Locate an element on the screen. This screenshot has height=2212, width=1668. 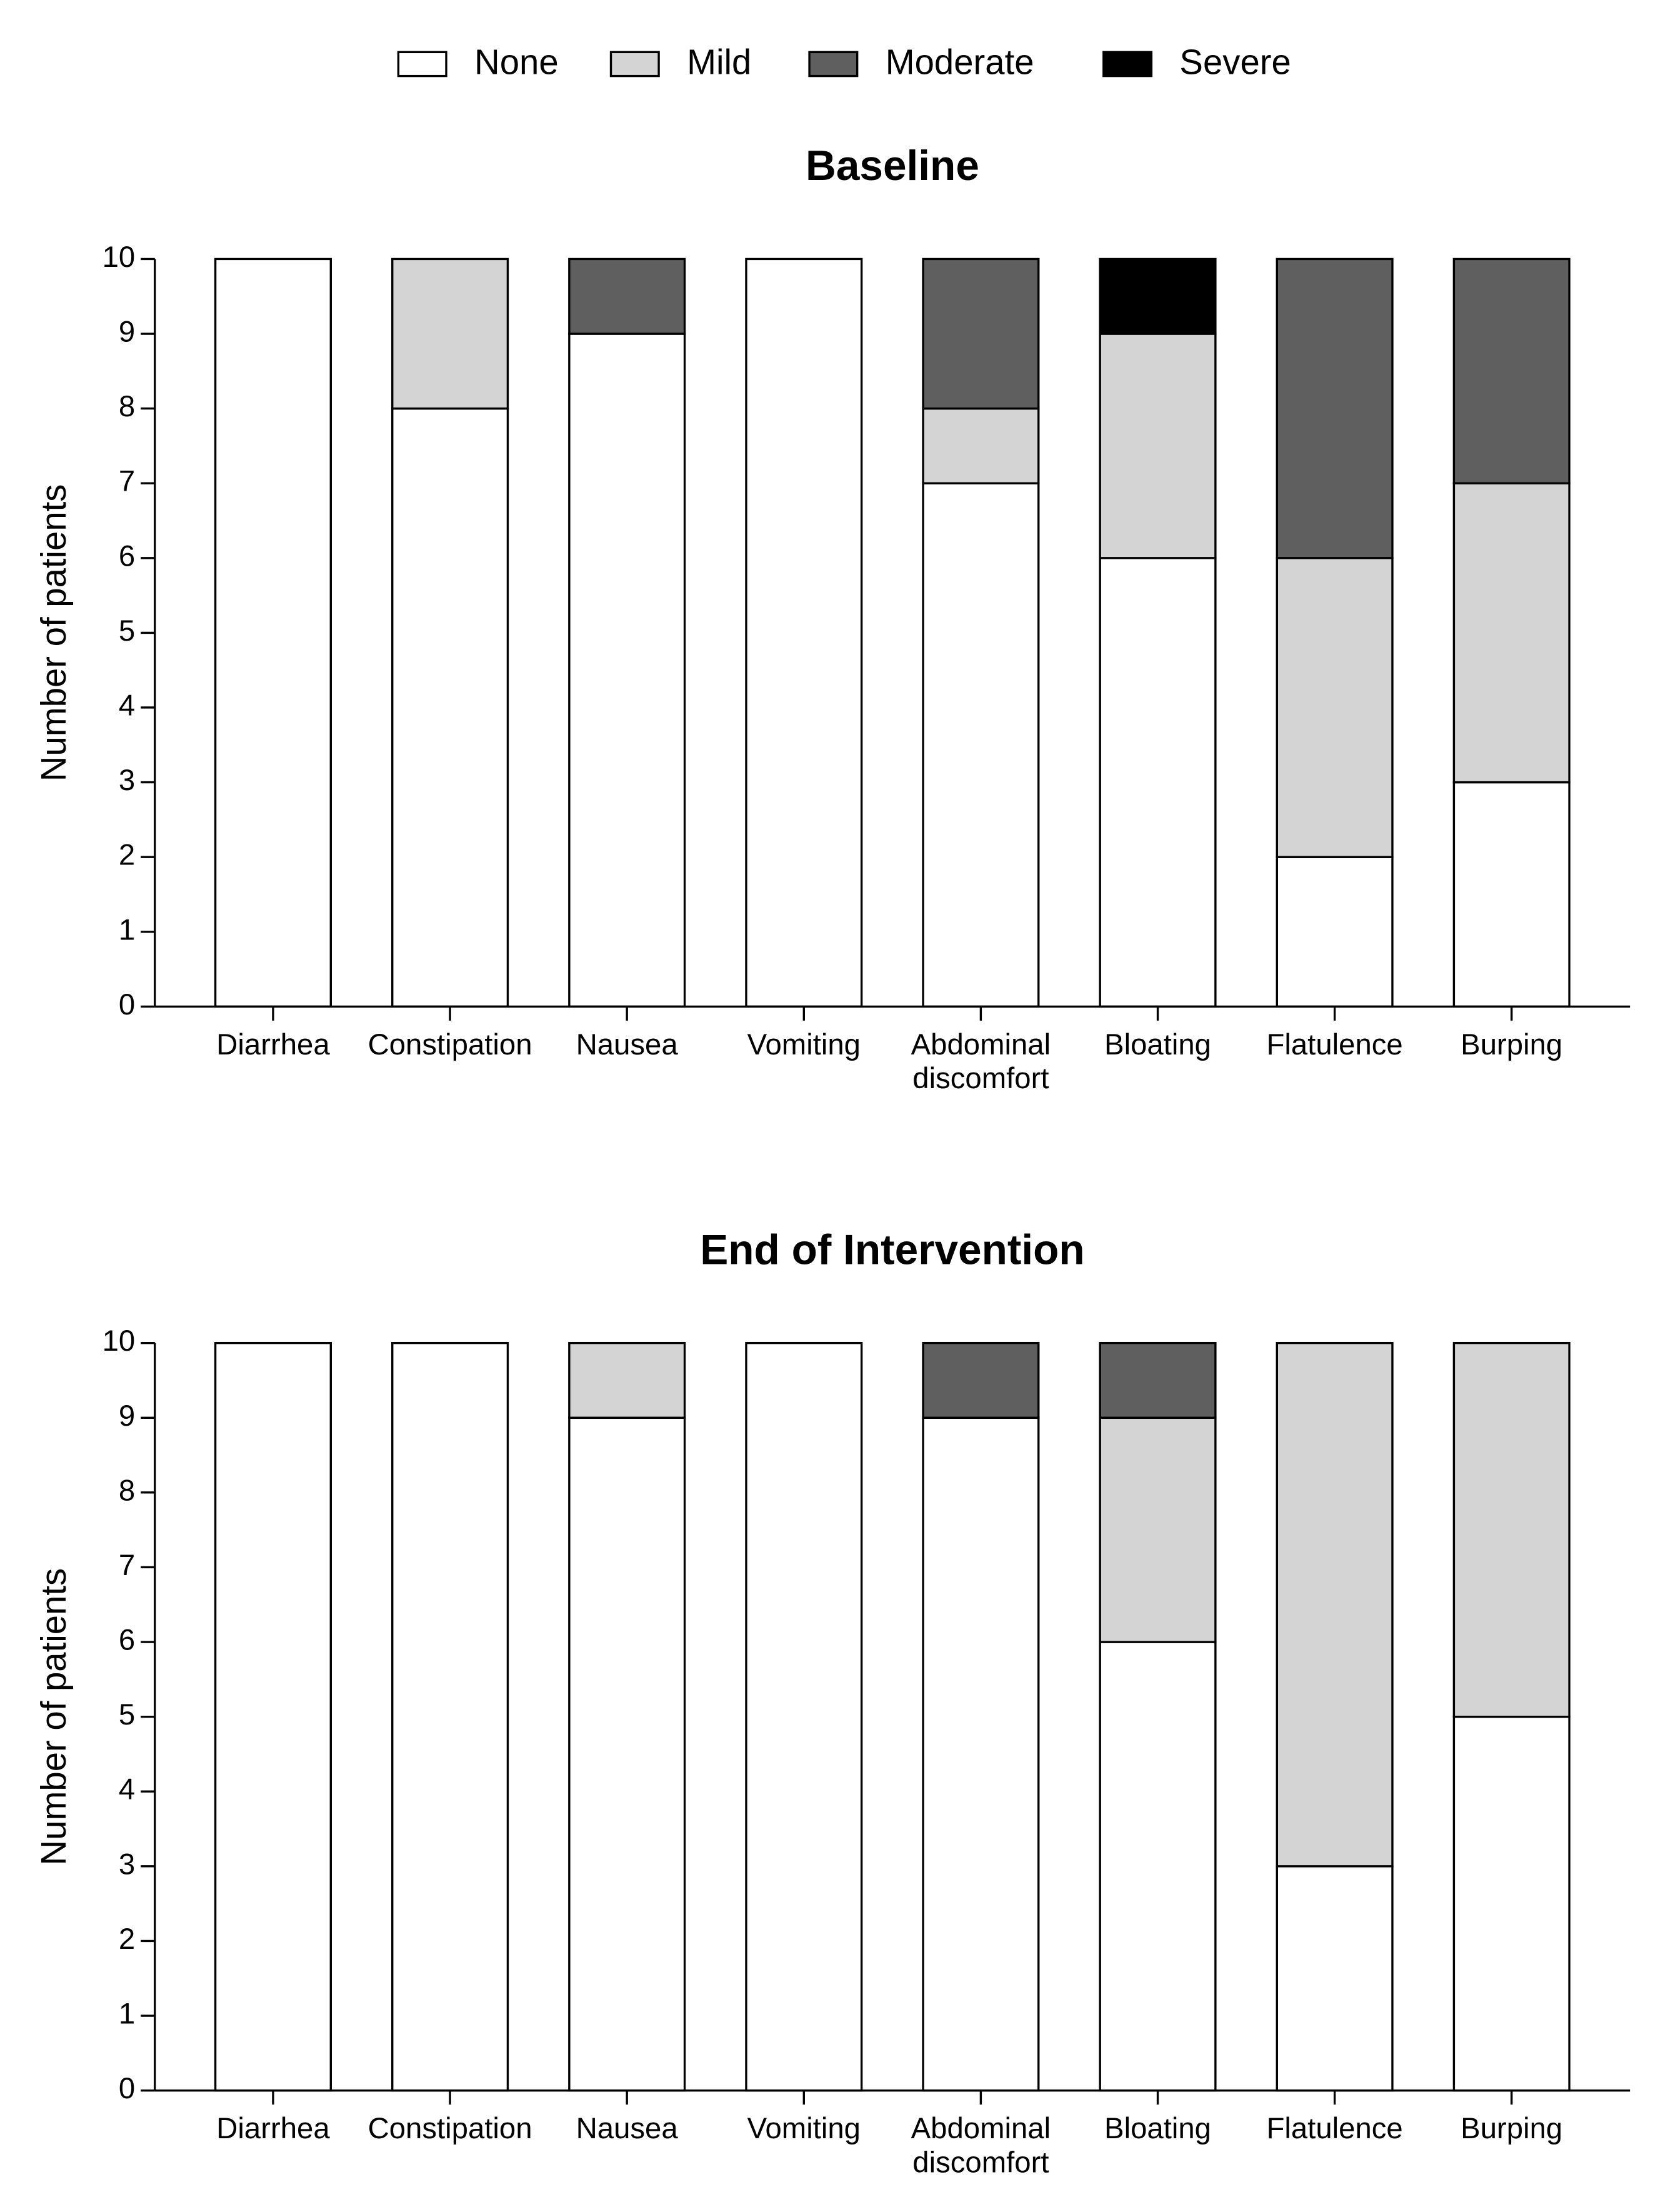
legend-label: None is located at coordinates (516, 61).